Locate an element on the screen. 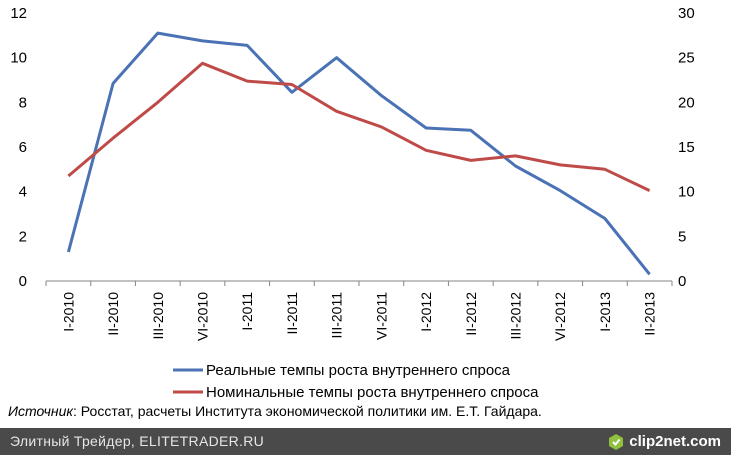 This screenshot has width=731, height=455. source-label: Источник is located at coordinates (41, 411).